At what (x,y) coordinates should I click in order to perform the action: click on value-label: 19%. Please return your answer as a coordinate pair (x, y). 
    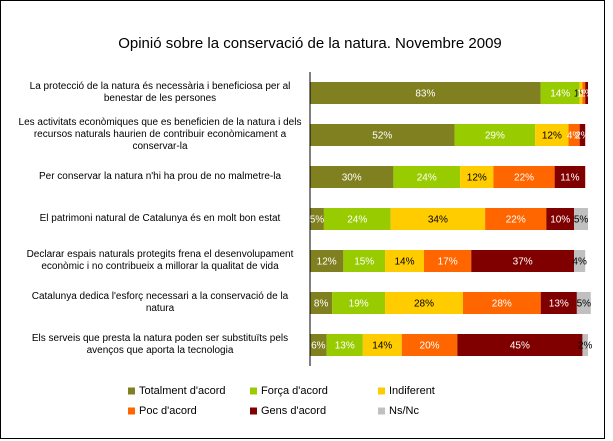
    Looking at the image, I should click on (359, 304).